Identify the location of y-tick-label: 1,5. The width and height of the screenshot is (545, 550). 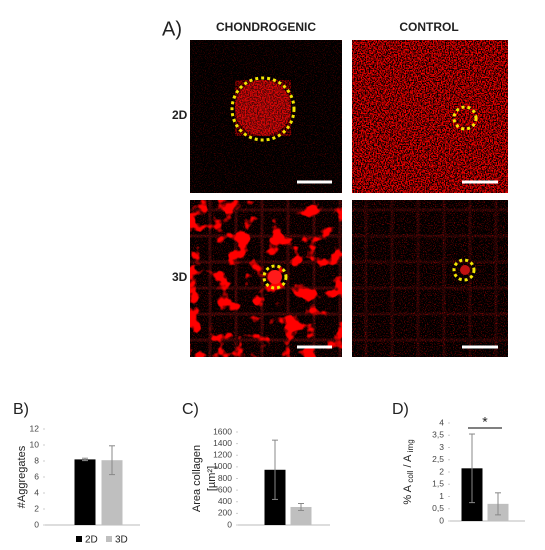
(438, 484).